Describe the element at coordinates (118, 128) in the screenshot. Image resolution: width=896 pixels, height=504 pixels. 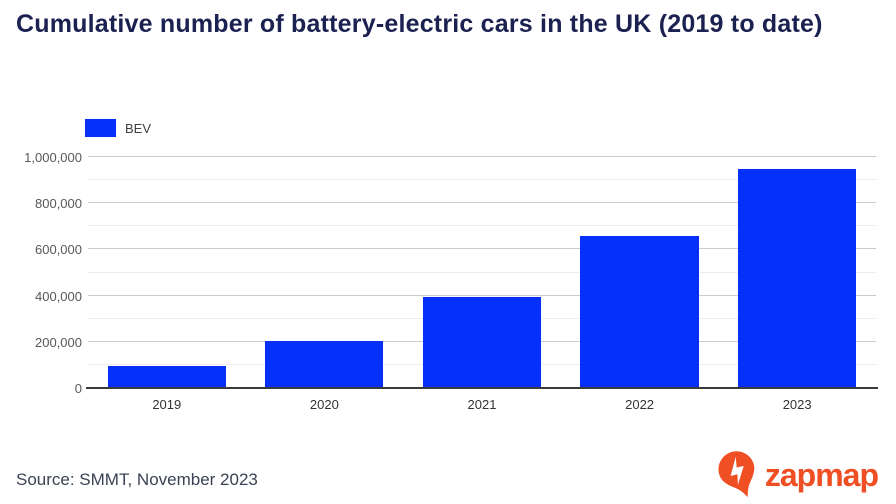
I see `chart-legend: BEV` at that location.